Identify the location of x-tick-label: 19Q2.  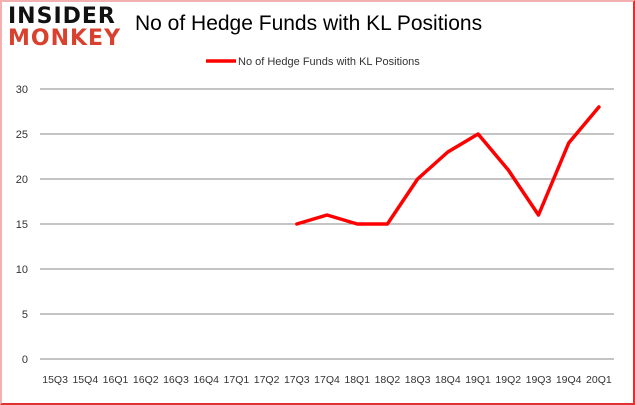
(508, 380).